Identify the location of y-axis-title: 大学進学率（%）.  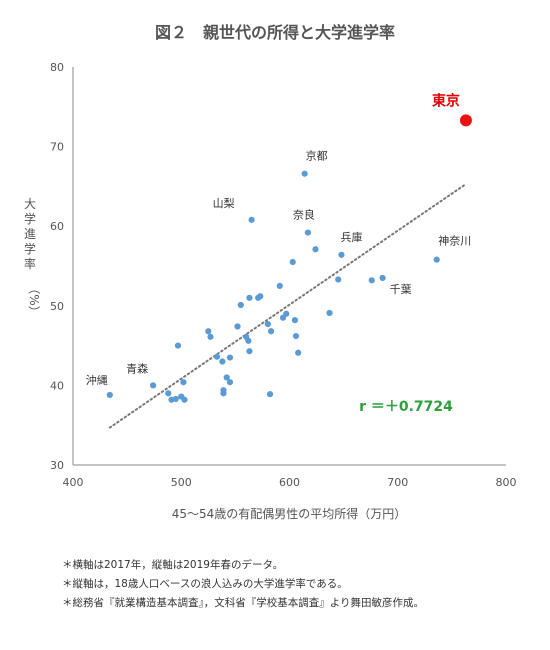
(32, 257).